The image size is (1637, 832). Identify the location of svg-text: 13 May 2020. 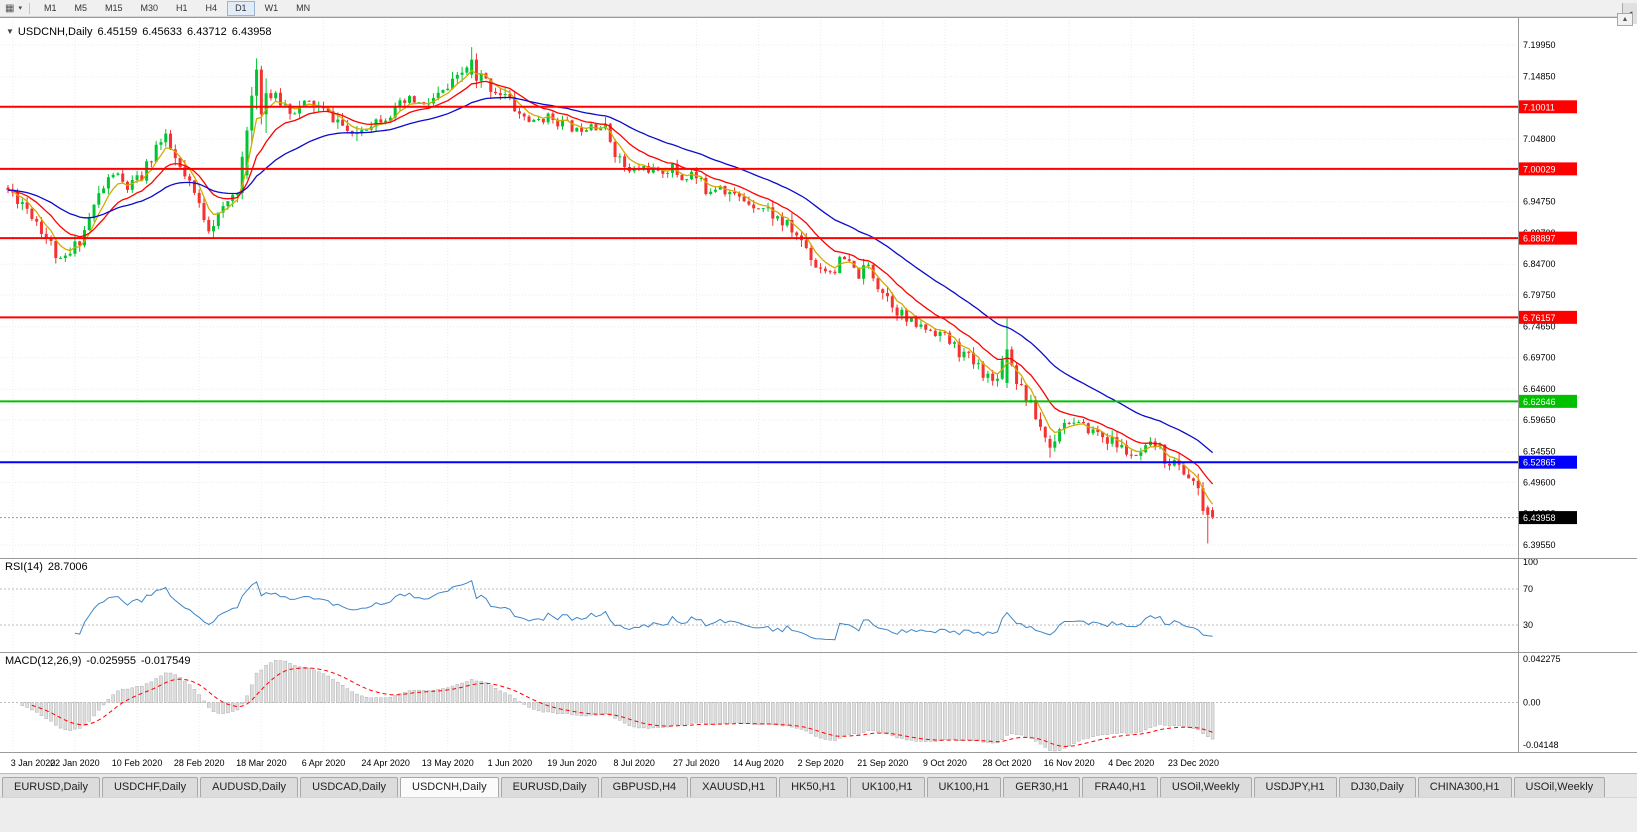
(448, 763).